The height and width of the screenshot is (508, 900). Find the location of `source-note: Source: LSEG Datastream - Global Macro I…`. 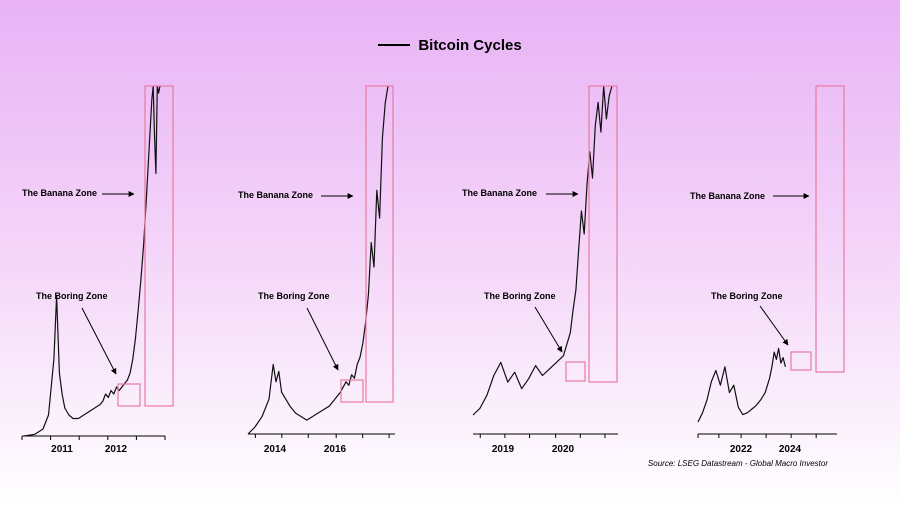

source-note: Source: LSEG Datastream - Global Macro I… is located at coordinates (737, 463).